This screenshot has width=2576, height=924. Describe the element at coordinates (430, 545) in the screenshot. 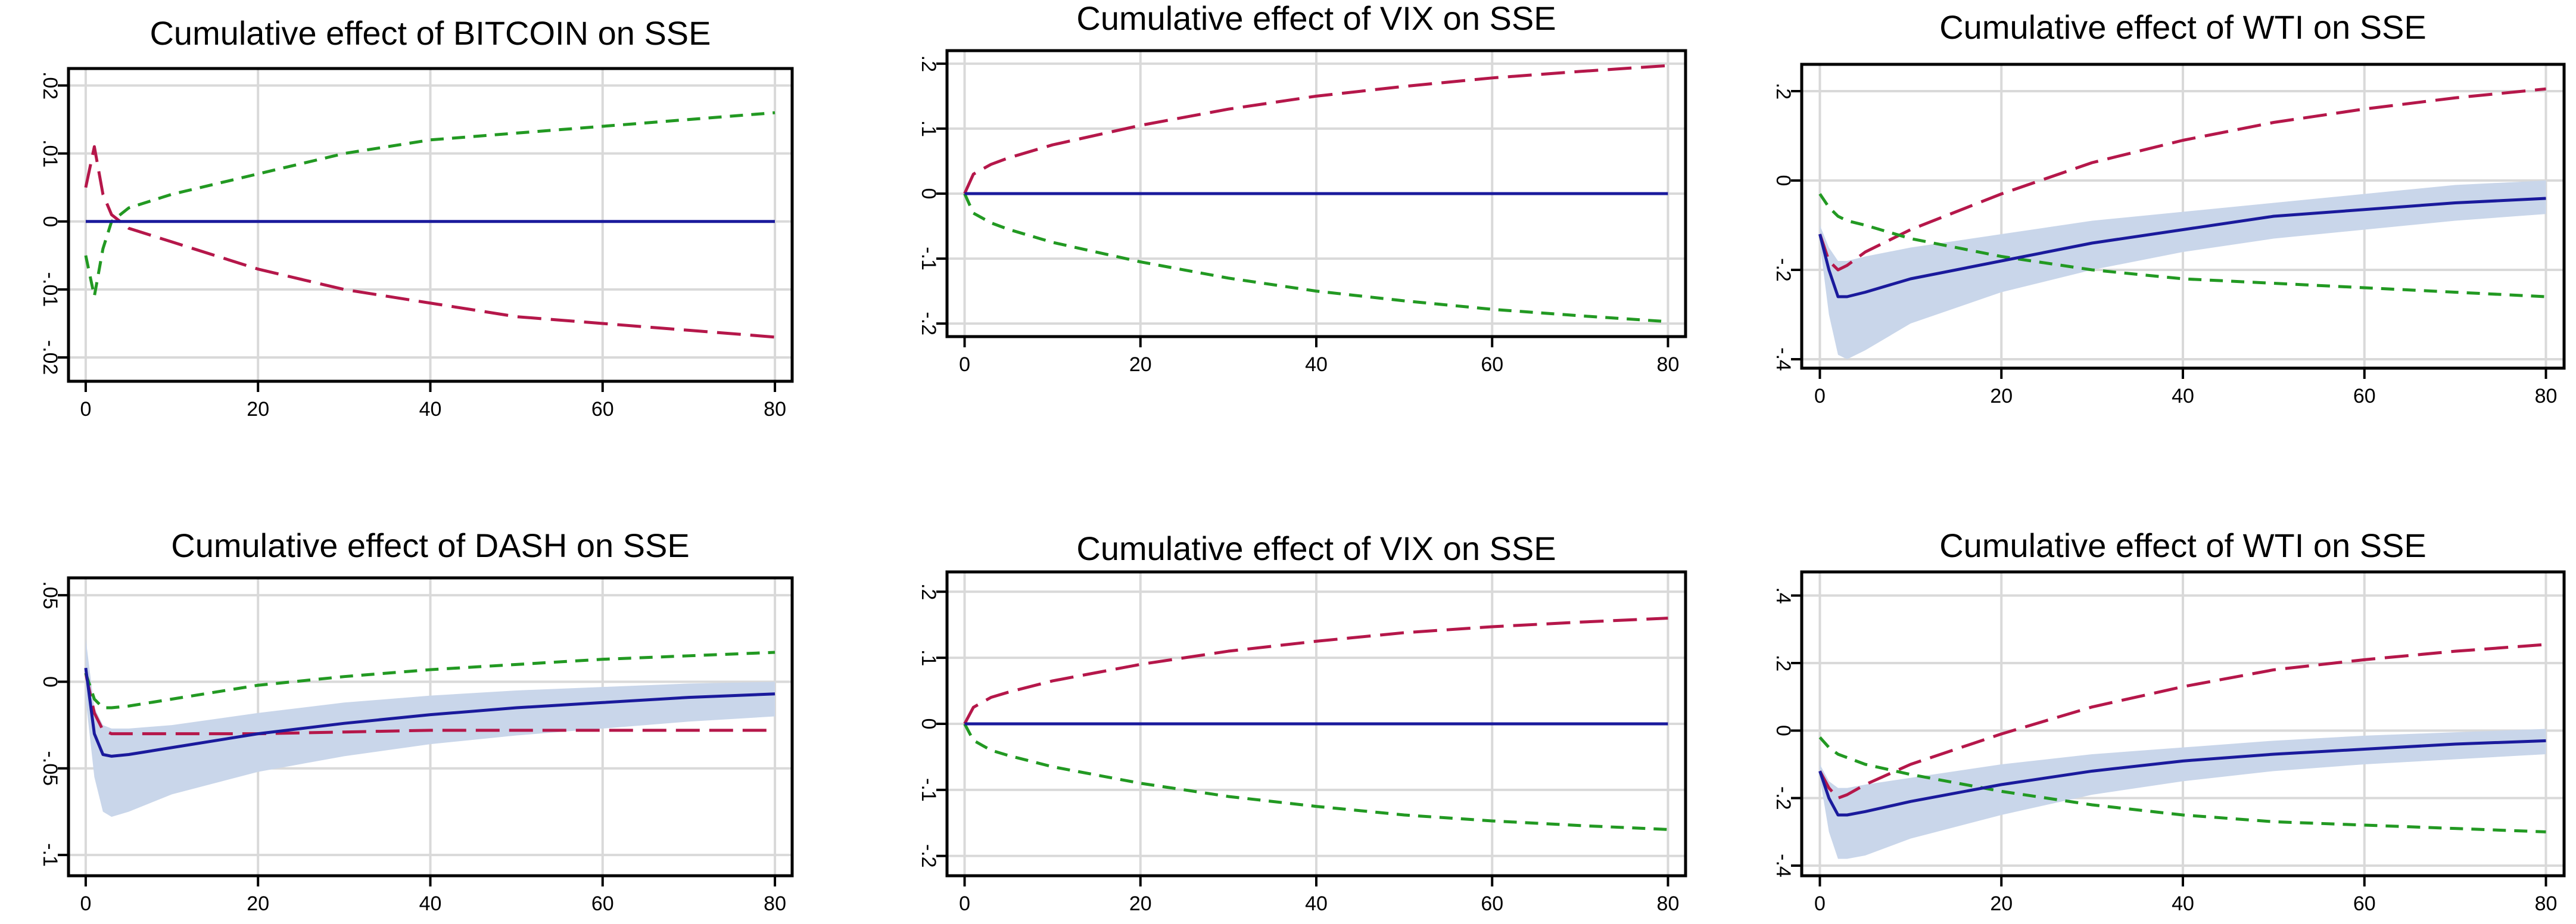

I see `chart-title: Cumulative effect of DASH on SSE` at that location.